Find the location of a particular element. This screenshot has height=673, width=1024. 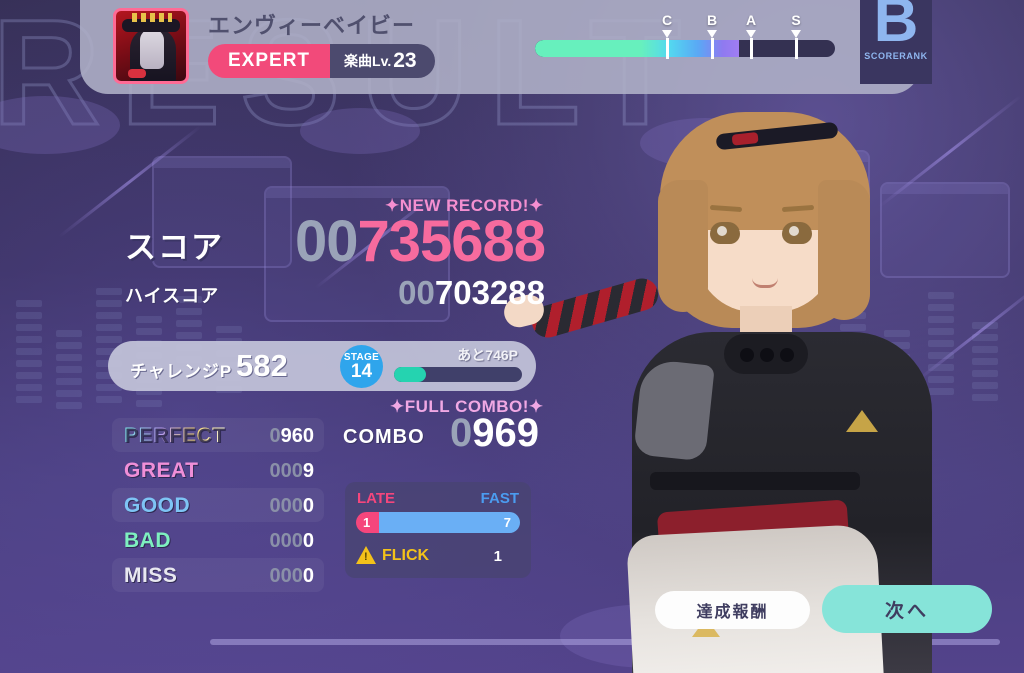

combo-value: 0969 is located at coordinates (494, 433).